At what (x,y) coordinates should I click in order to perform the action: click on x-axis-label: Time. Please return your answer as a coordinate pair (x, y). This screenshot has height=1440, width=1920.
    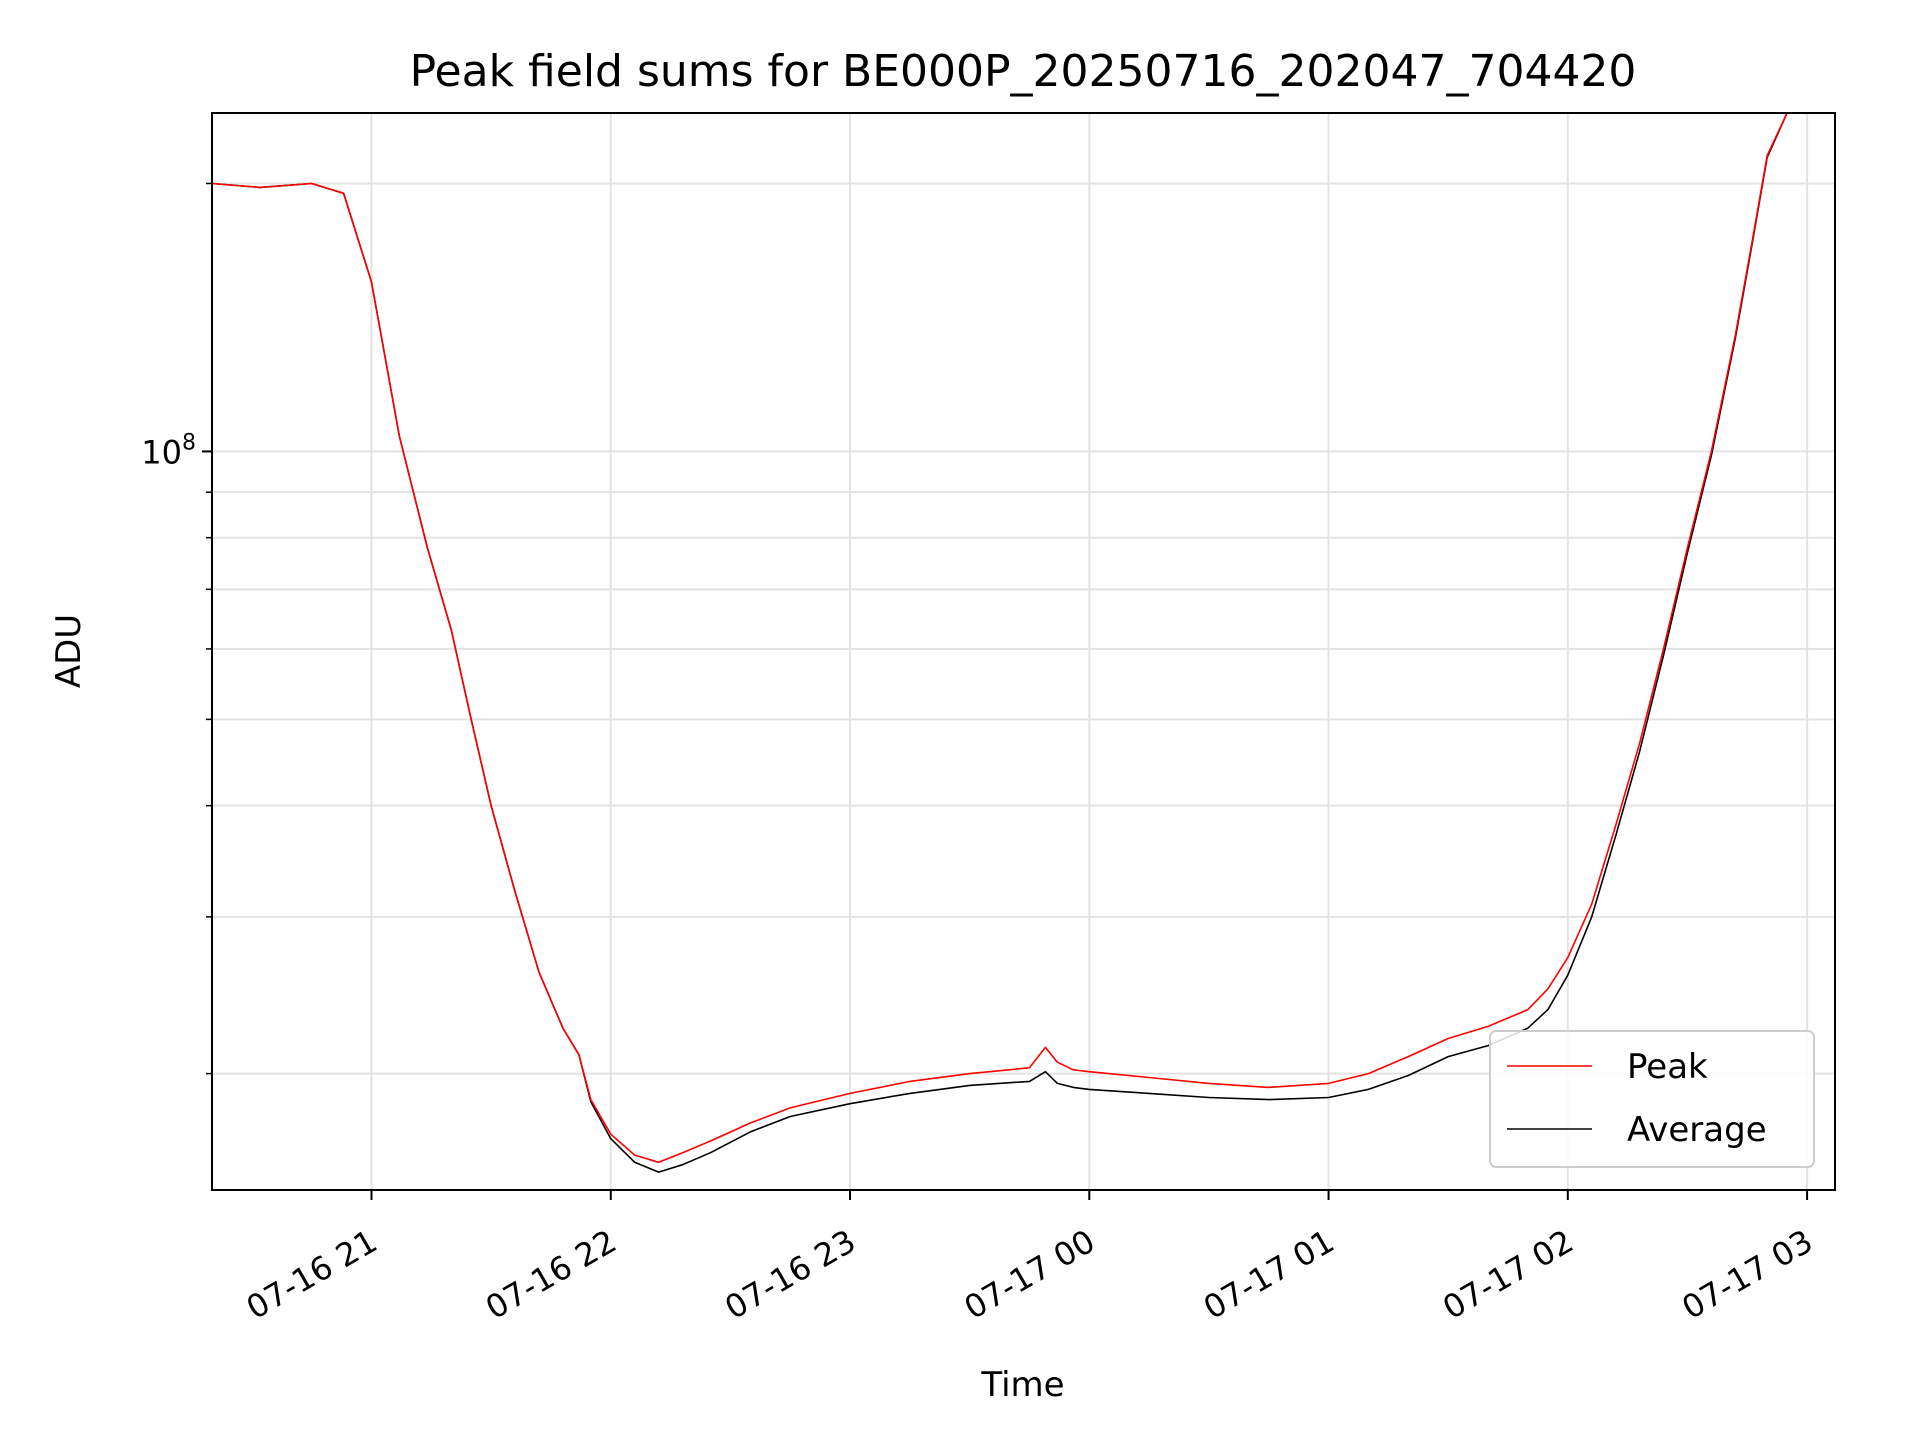
    Looking at the image, I should click on (1022, 1385).